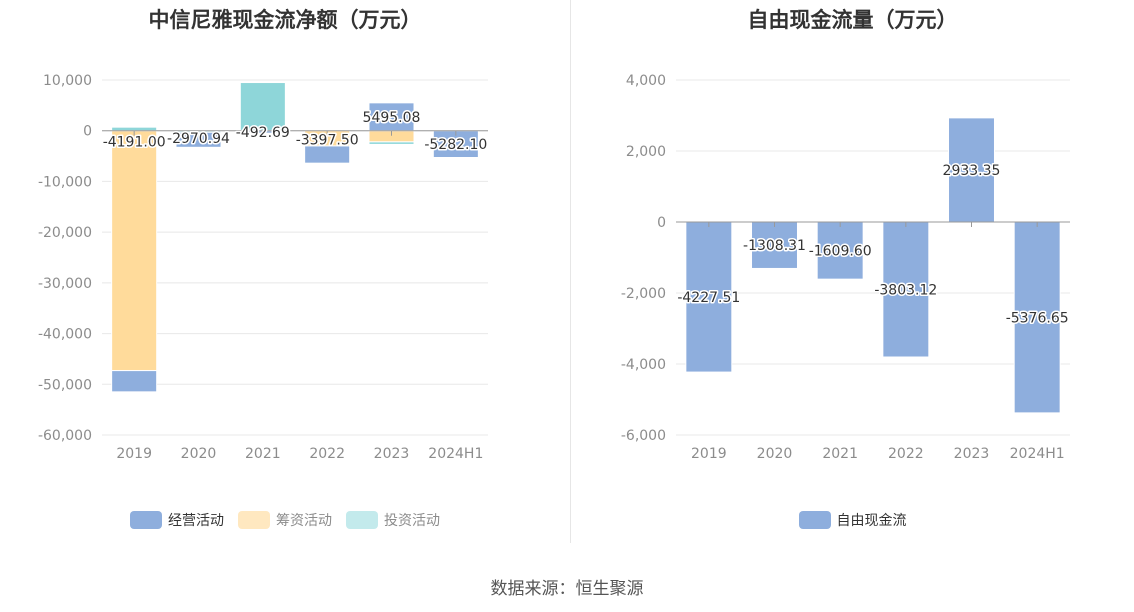 This screenshot has height=612, width=1134. I want to click on left-xtick-label: 2019, so click(134, 454).